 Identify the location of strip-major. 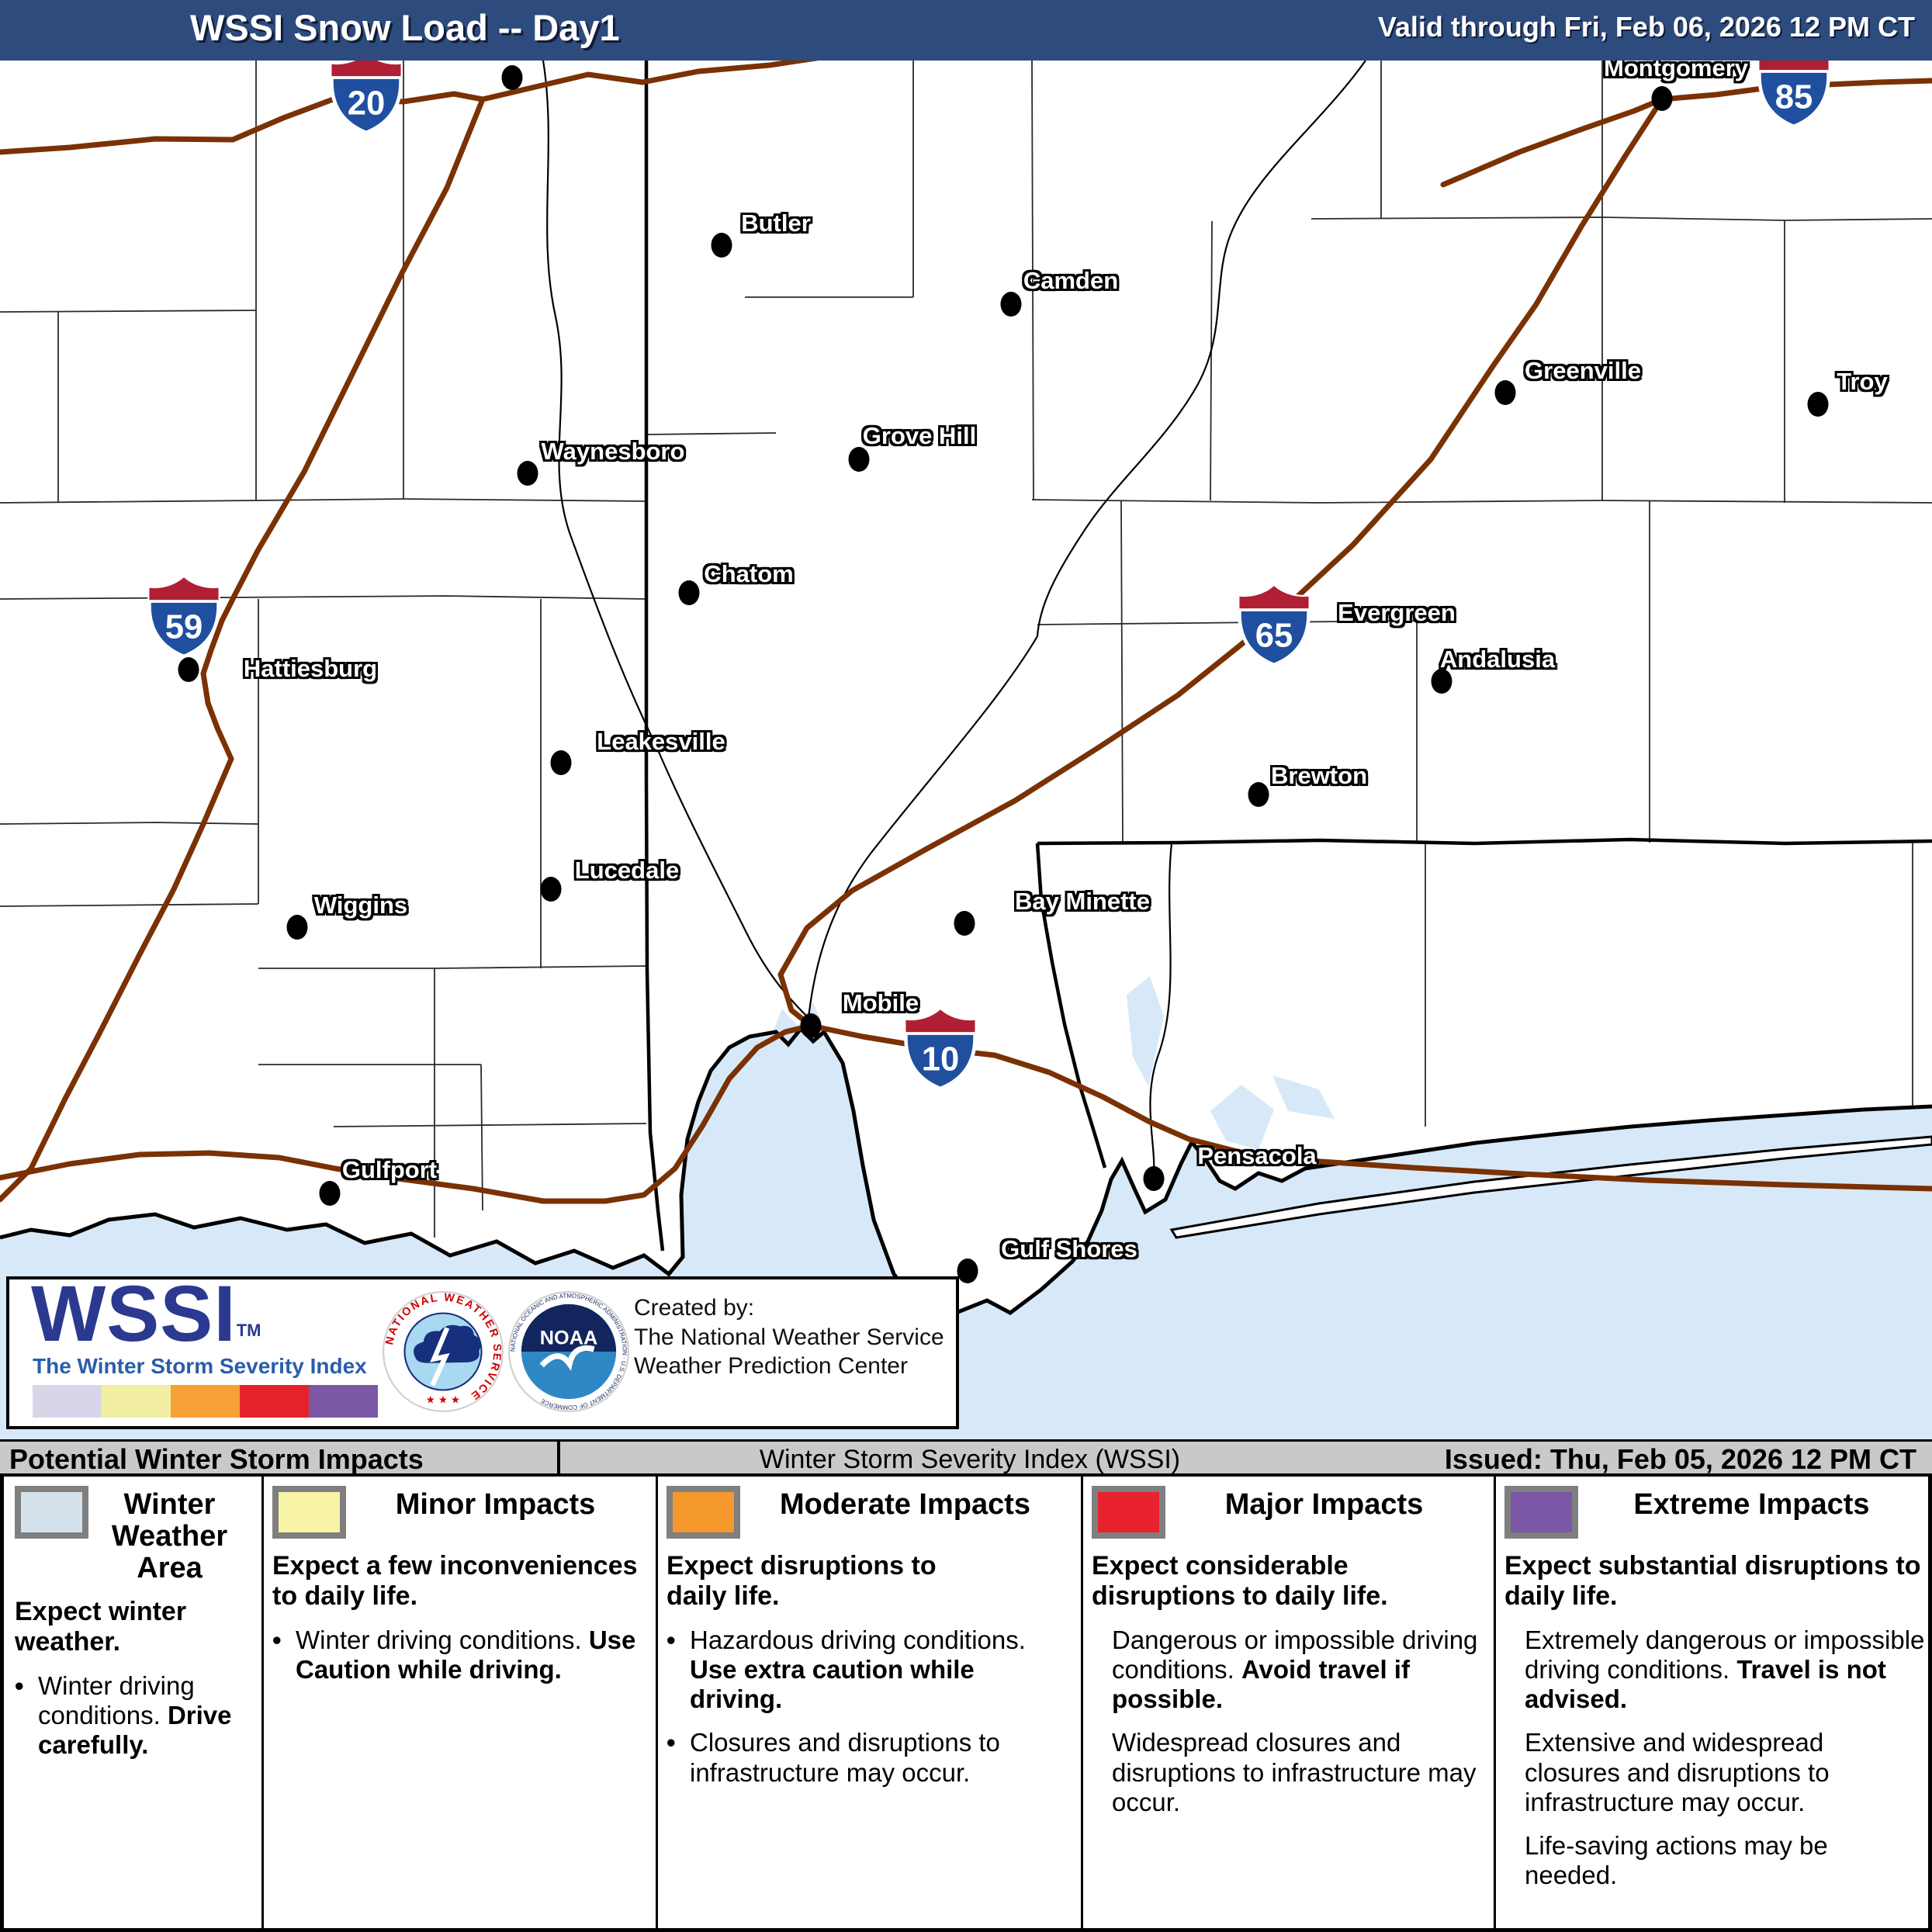
(274, 1401).